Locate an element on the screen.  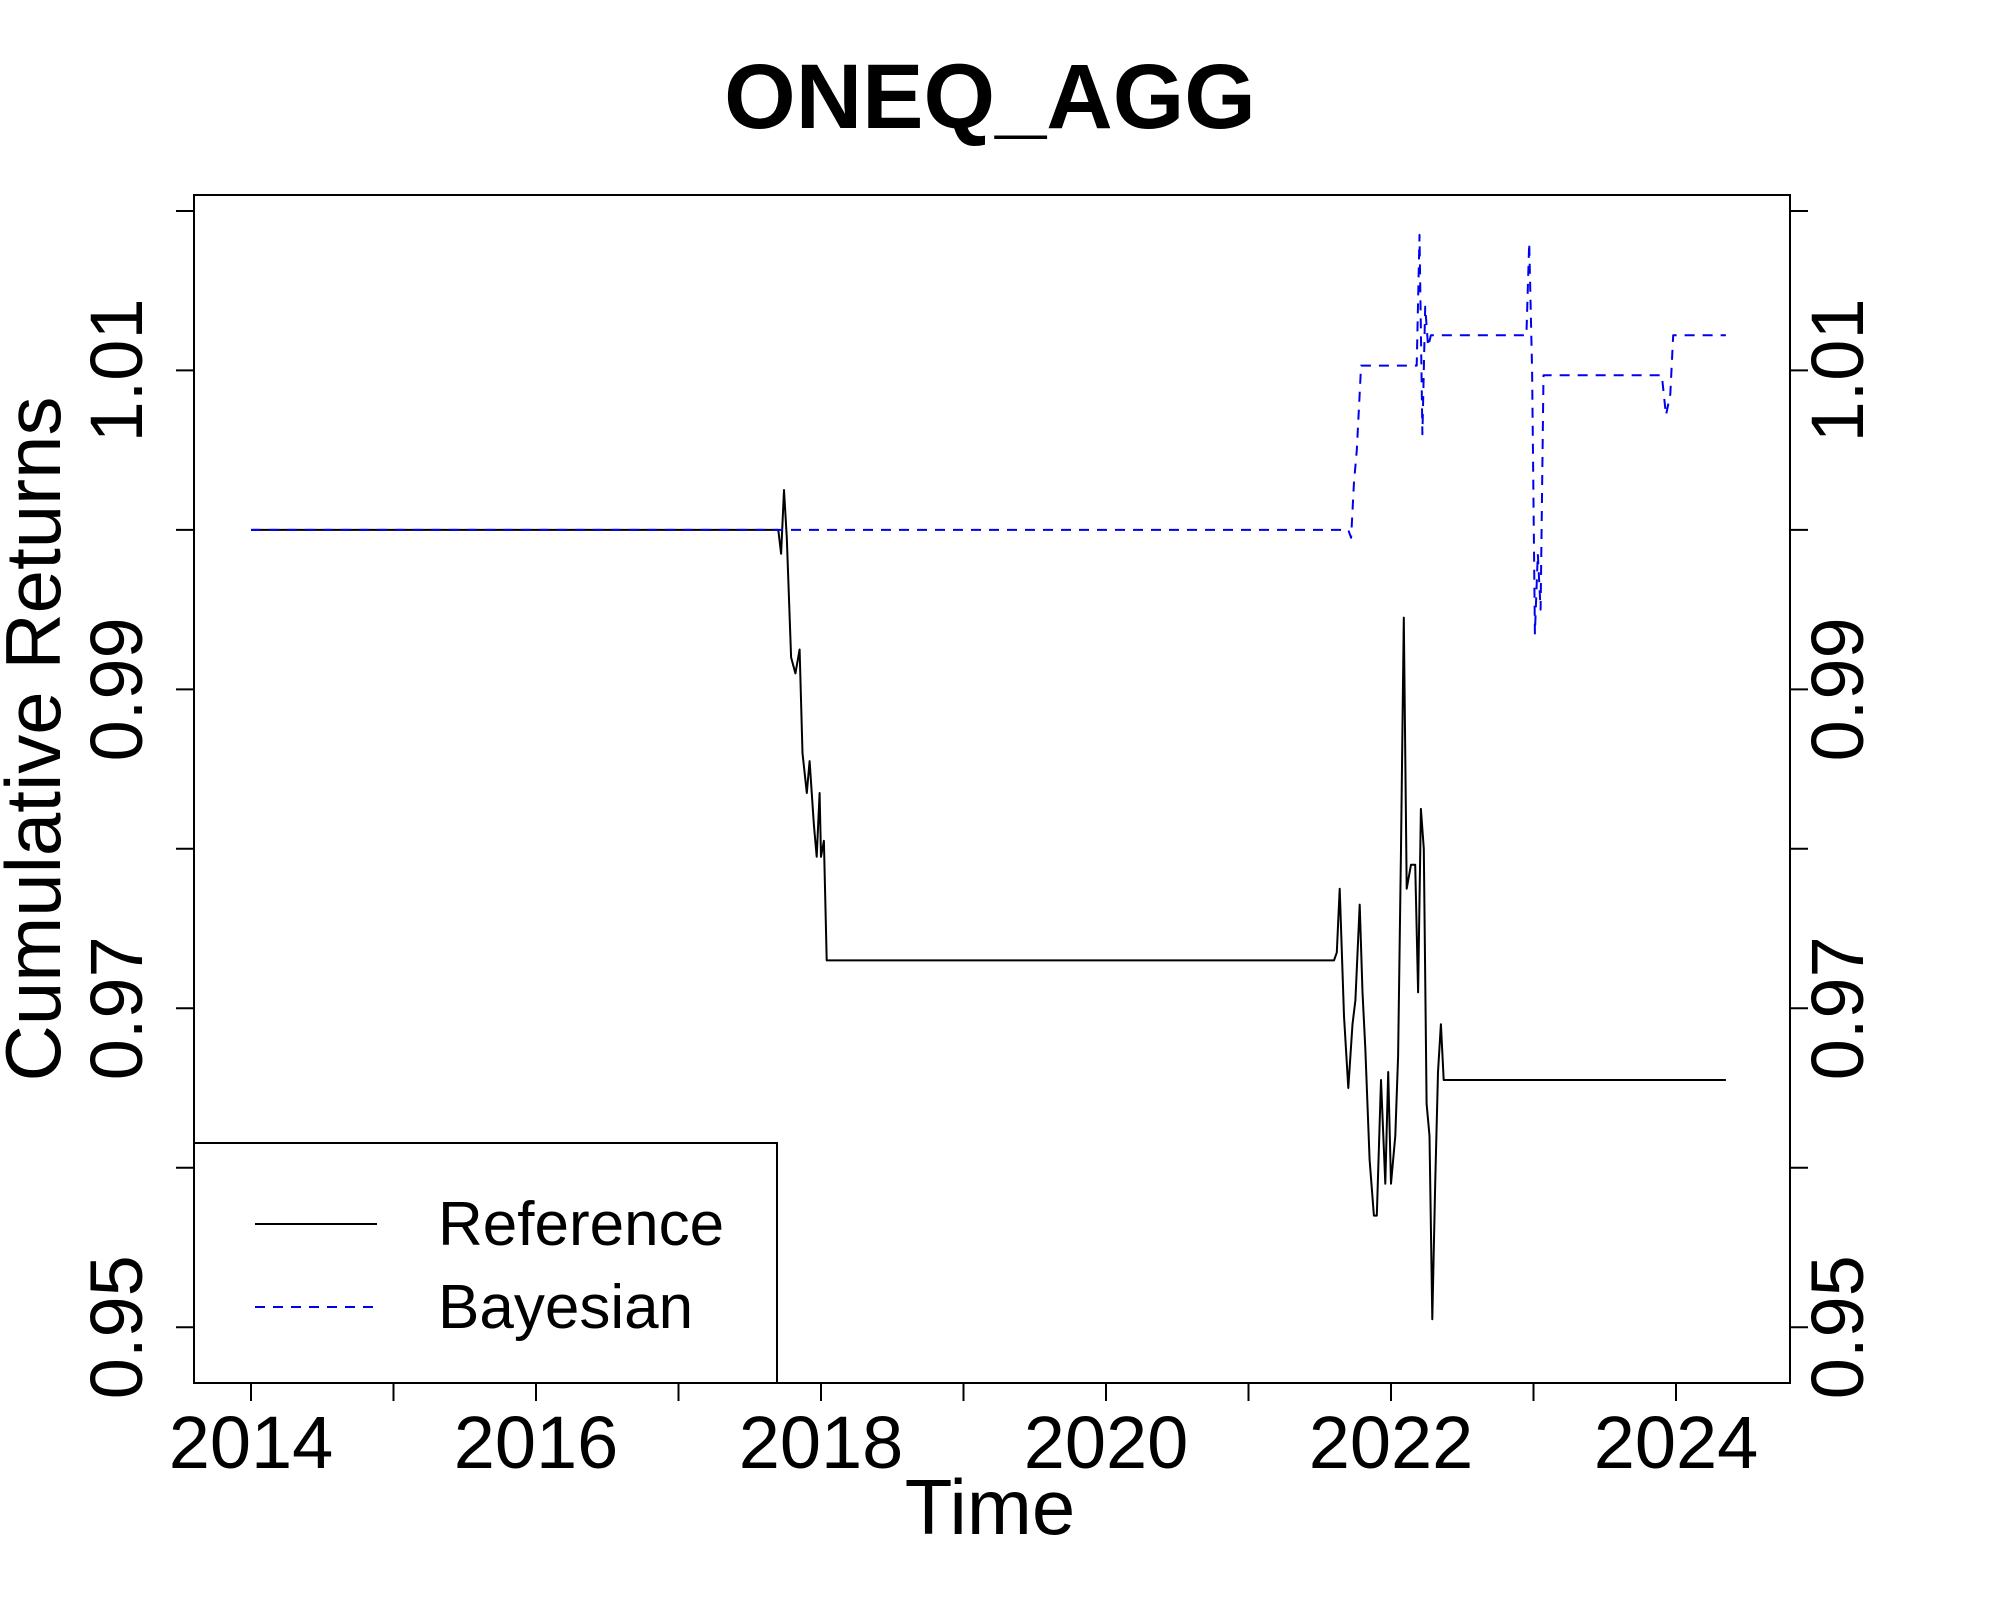
x-axis: 2014 2016 2018 2020 2022 2024 is located at coordinates (964, 1433).